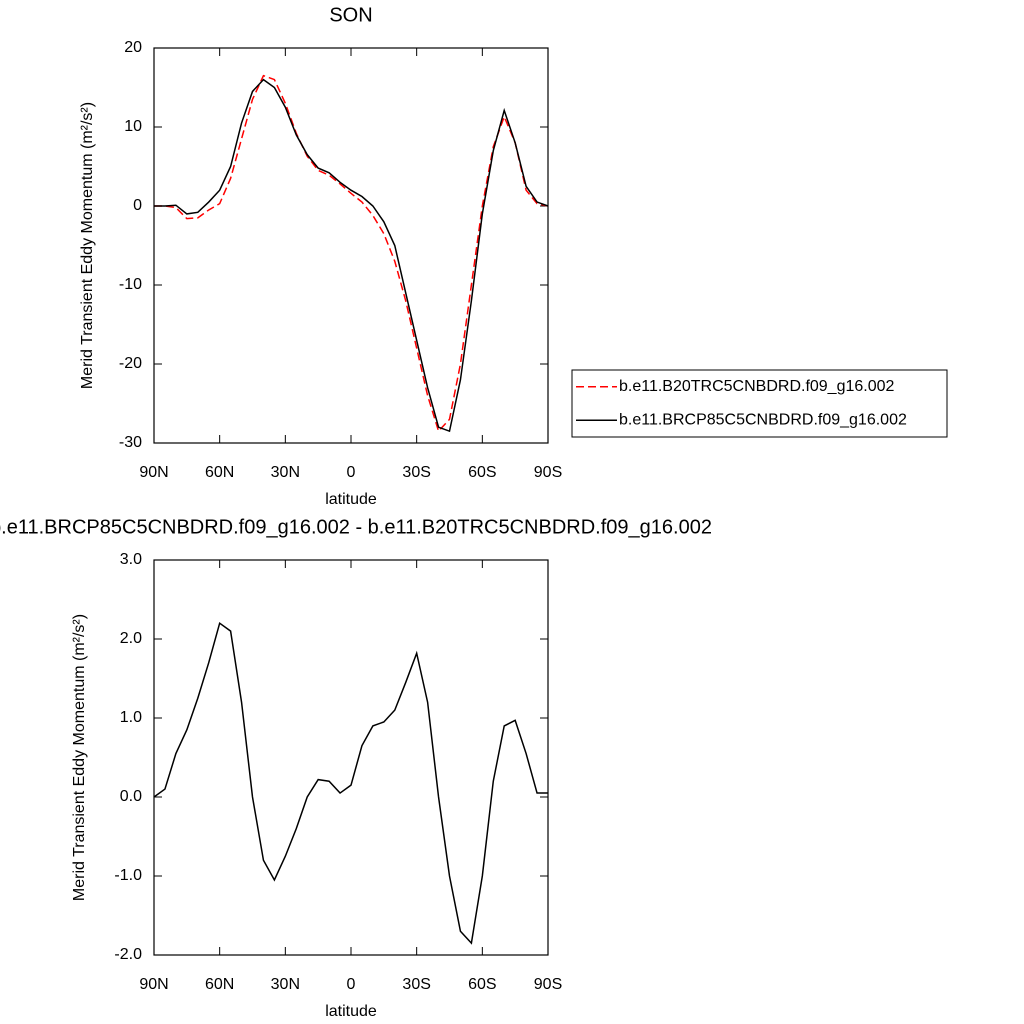  What do you see at coordinates (130, 363) in the screenshot?
I see `y-tick-label: -20` at bounding box center [130, 363].